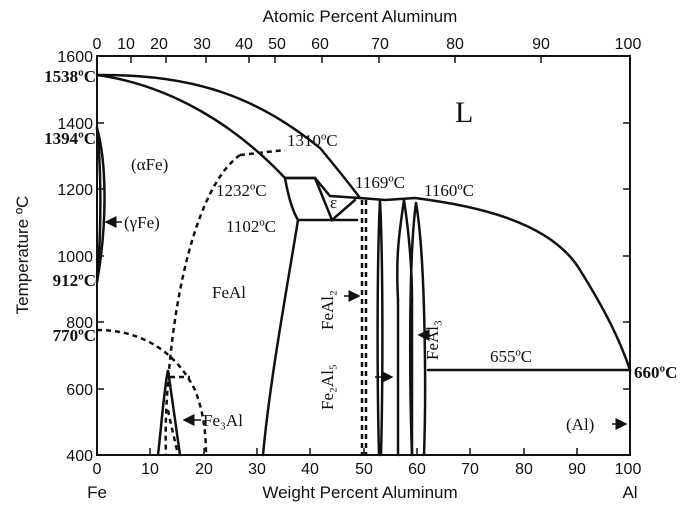 The image size is (700, 510). I want to click on top-tick-label: 0, so click(97, 44).